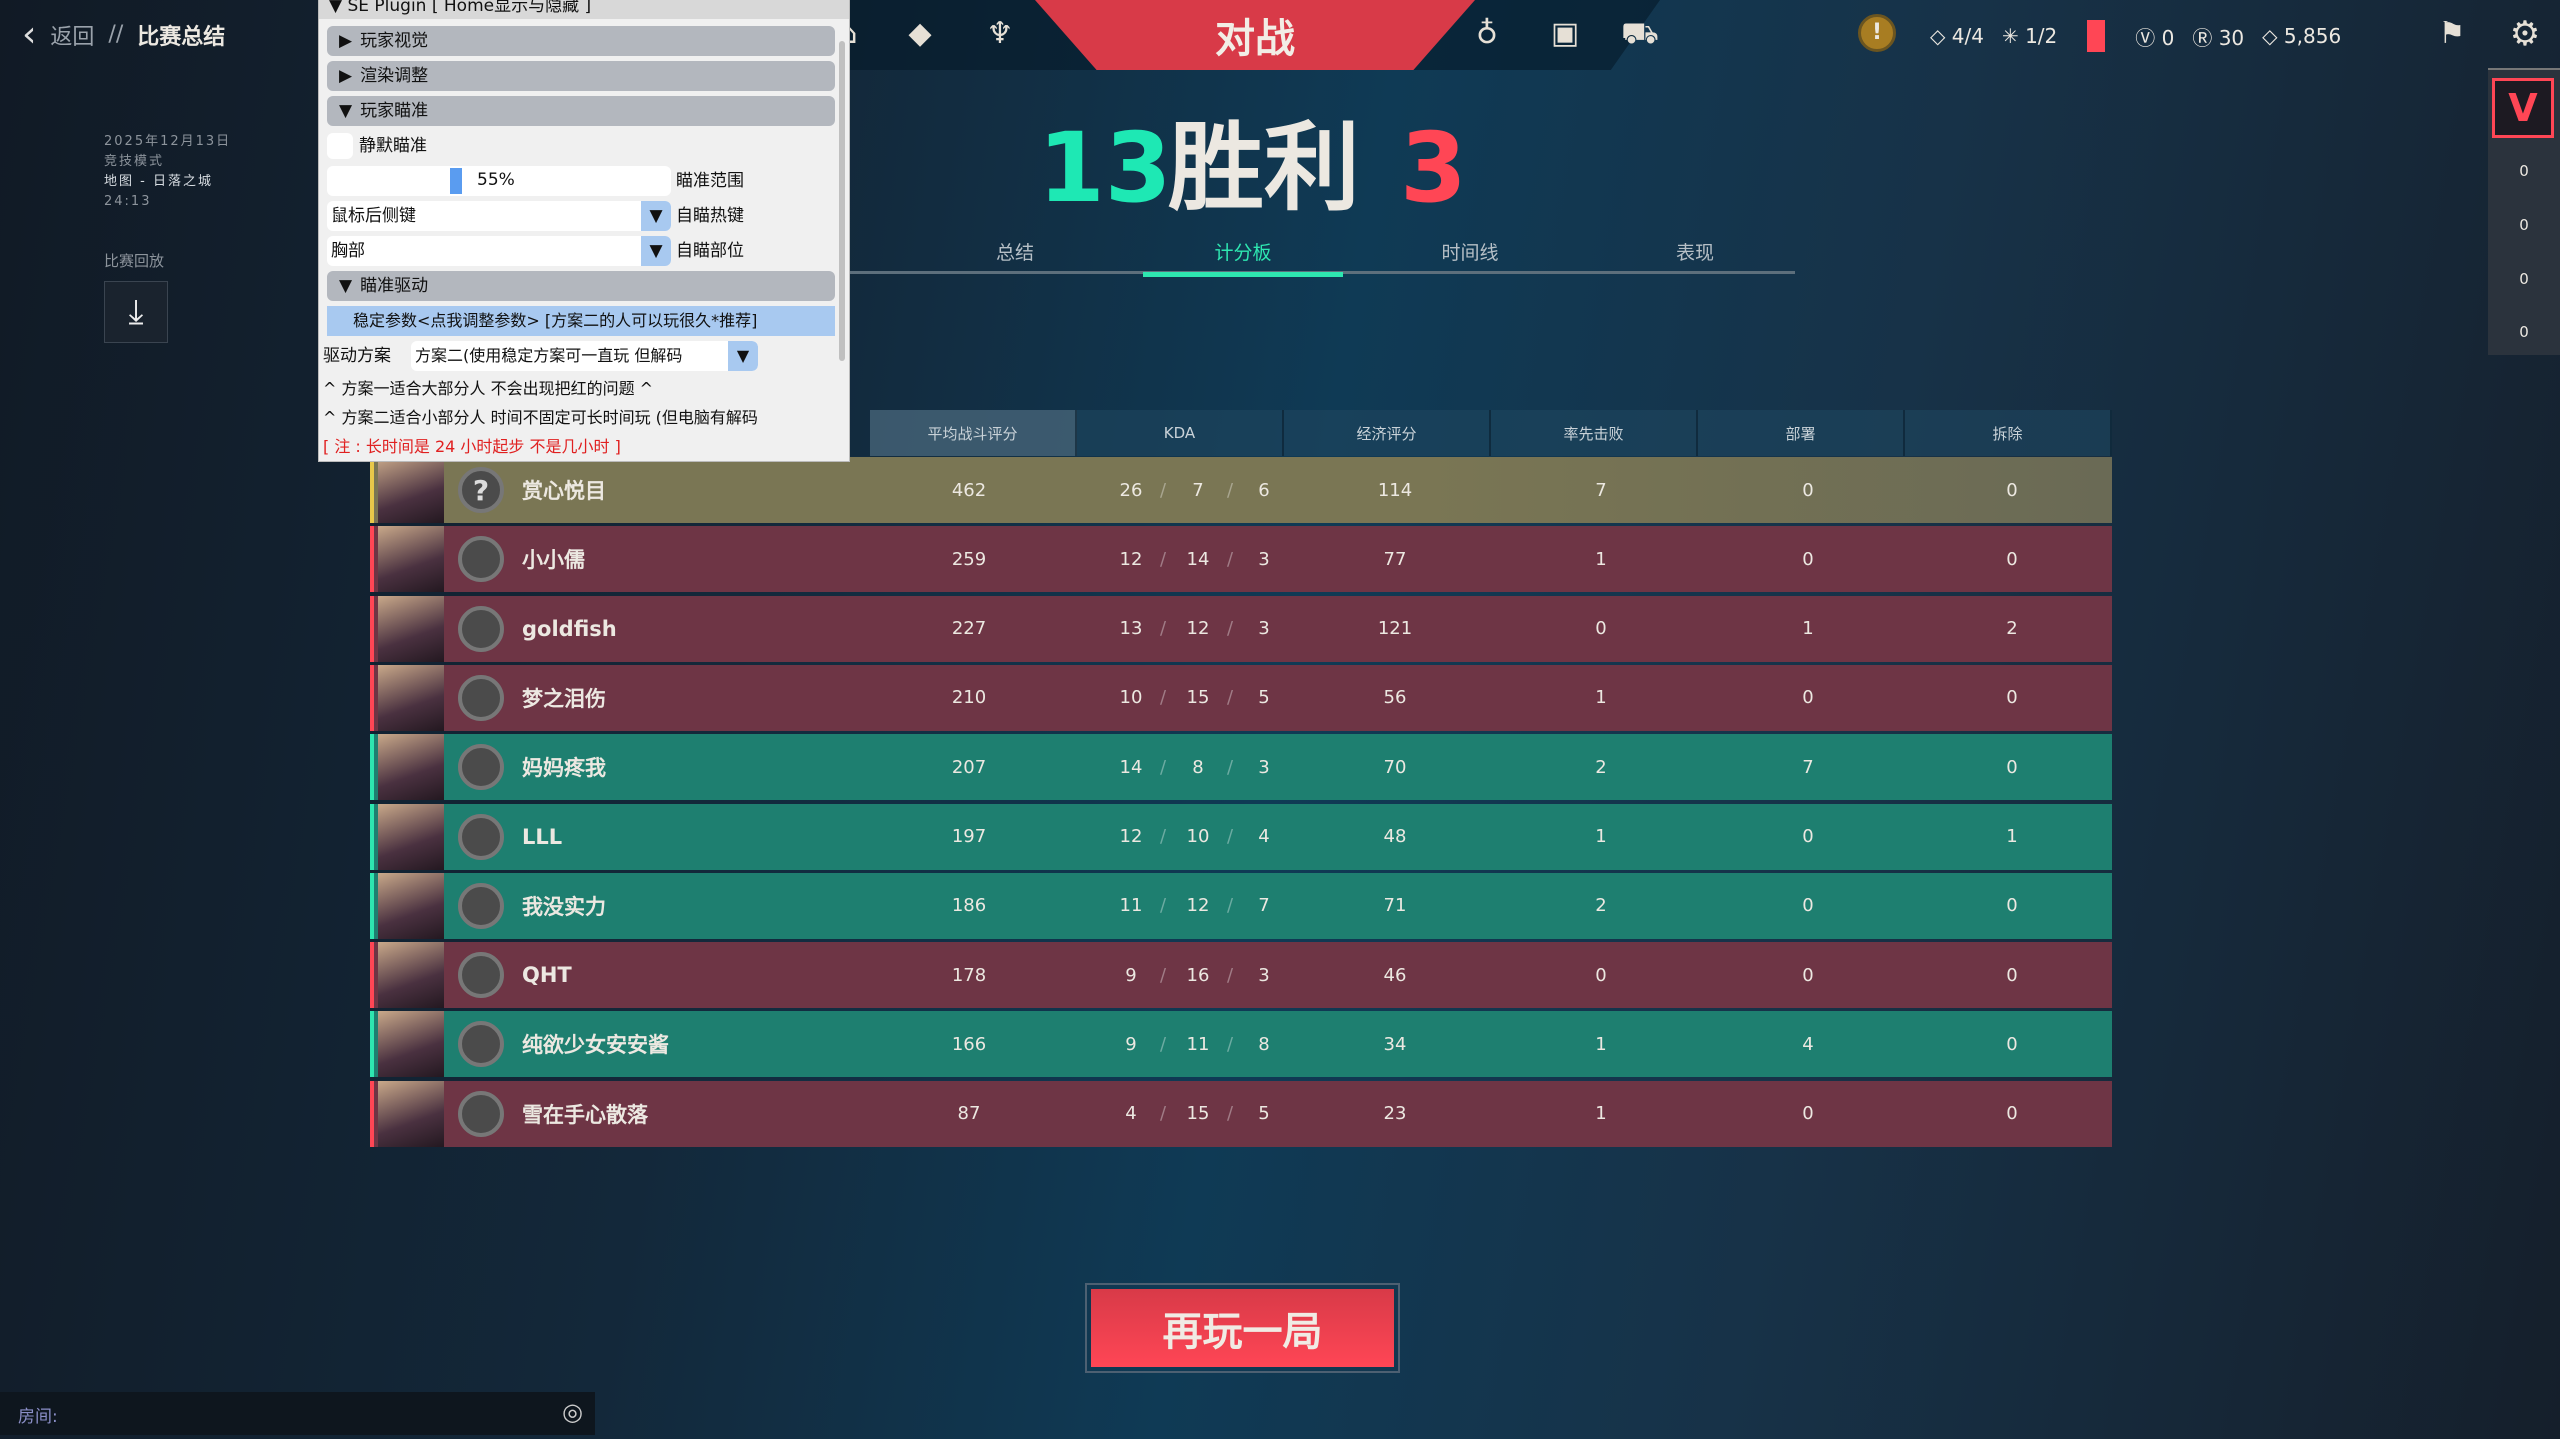 This screenshot has width=2560, height=1439. What do you see at coordinates (2012, 836) in the screenshot?
I see `stat-defuse: 1` at bounding box center [2012, 836].